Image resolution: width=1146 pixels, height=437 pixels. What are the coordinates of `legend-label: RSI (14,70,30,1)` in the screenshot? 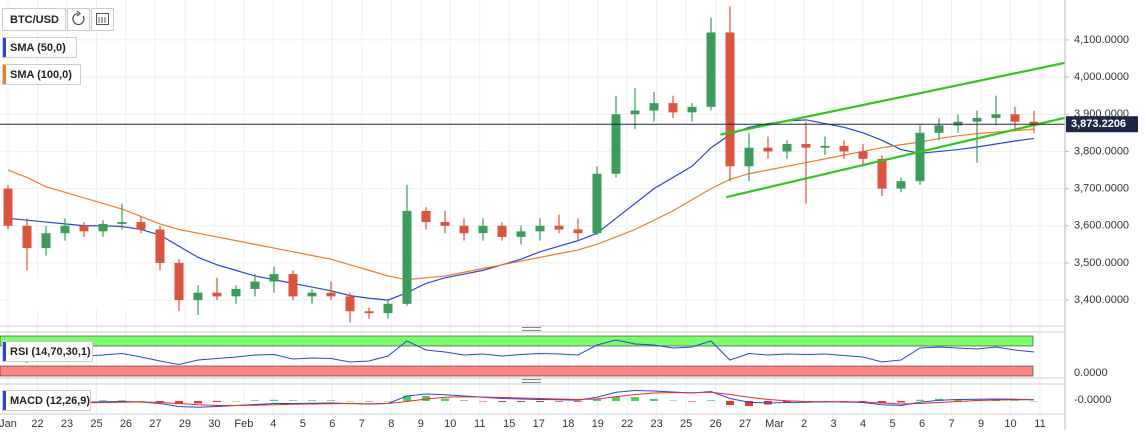 It's located at (50, 352).